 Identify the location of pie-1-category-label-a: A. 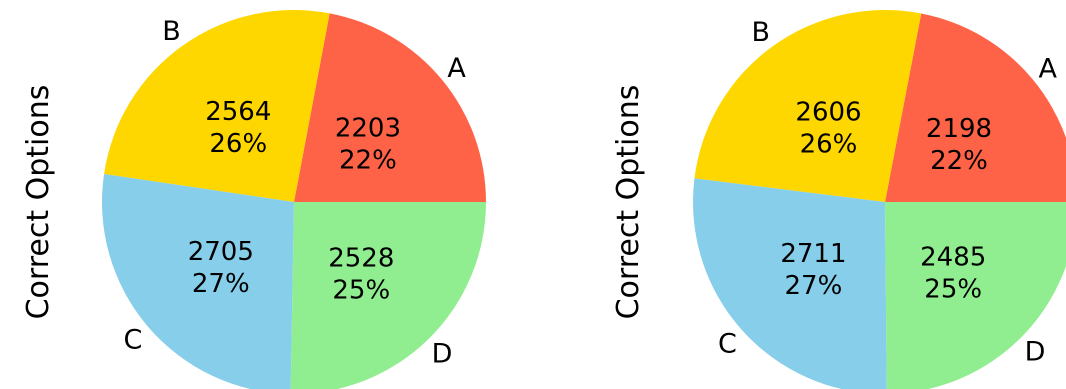
(456, 68).